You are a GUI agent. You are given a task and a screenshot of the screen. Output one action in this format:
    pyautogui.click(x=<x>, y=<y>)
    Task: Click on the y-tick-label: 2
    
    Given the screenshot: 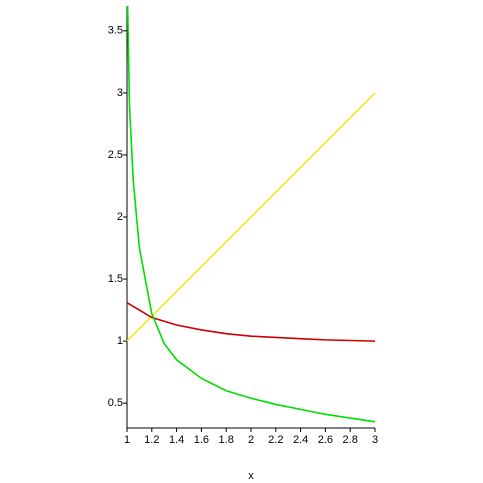 What is the action you would take?
    pyautogui.click(x=120, y=217)
    